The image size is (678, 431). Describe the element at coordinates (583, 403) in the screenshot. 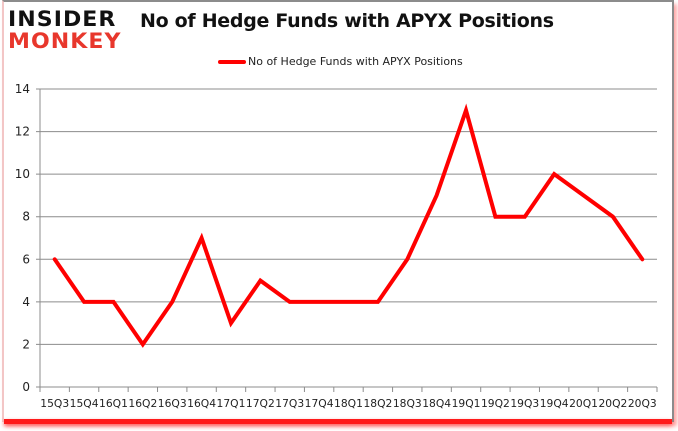

I see `x-tick-label: 20Q1` at that location.